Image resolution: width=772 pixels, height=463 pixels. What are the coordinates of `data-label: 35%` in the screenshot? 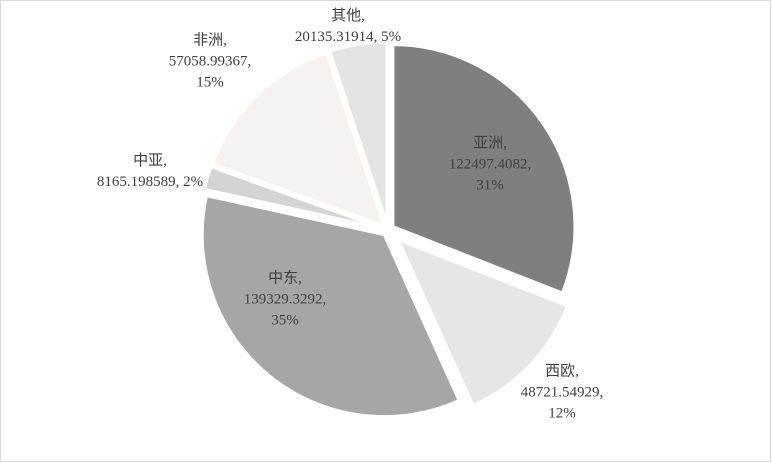 It's located at (285, 320).